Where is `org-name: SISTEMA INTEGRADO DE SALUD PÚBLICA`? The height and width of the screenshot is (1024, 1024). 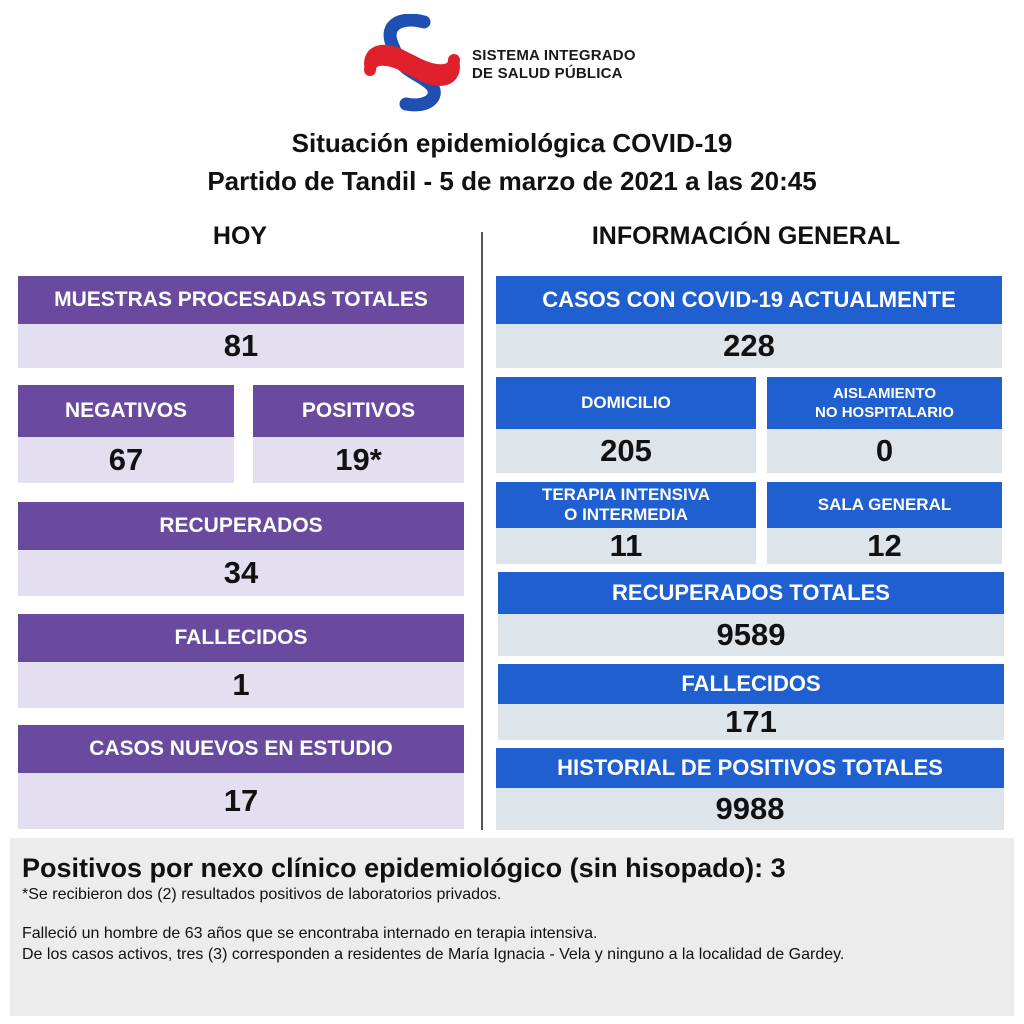 org-name: SISTEMA INTEGRADO DE SALUD PÚBLICA is located at coordinates (554, 65).